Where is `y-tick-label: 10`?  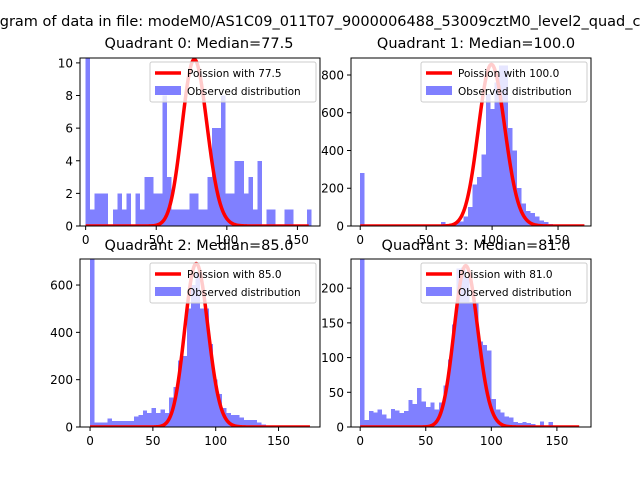
y-tick-label: 10 is located at coordinates (65, 63).